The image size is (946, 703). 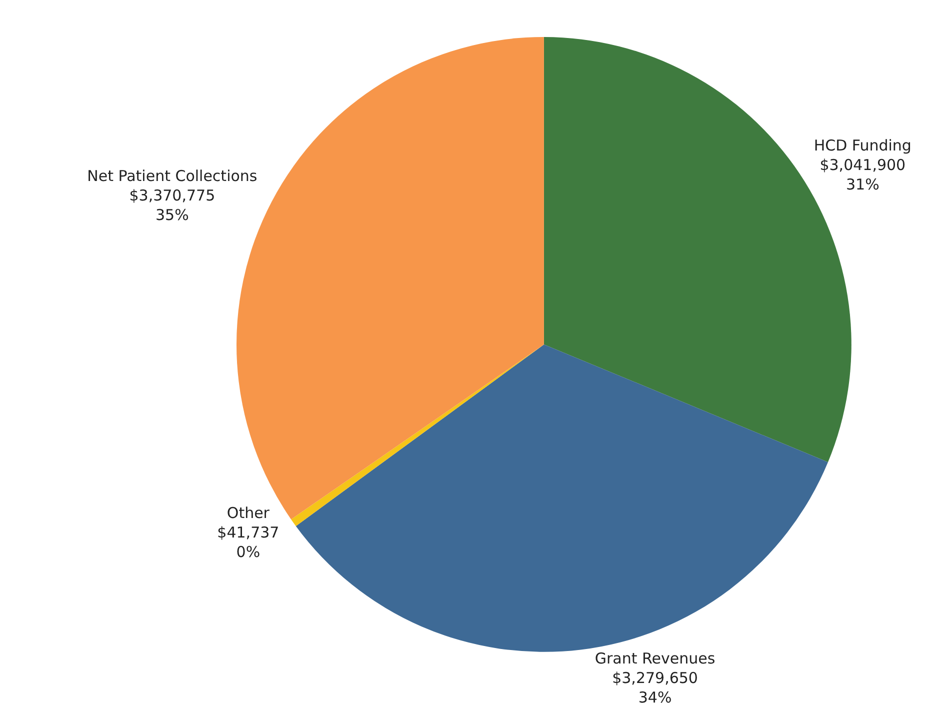 What do you see at coordinates (248, 542) in the screenshot?
I see `data-label: $41,737 0%` at bounding box center [248, 542].